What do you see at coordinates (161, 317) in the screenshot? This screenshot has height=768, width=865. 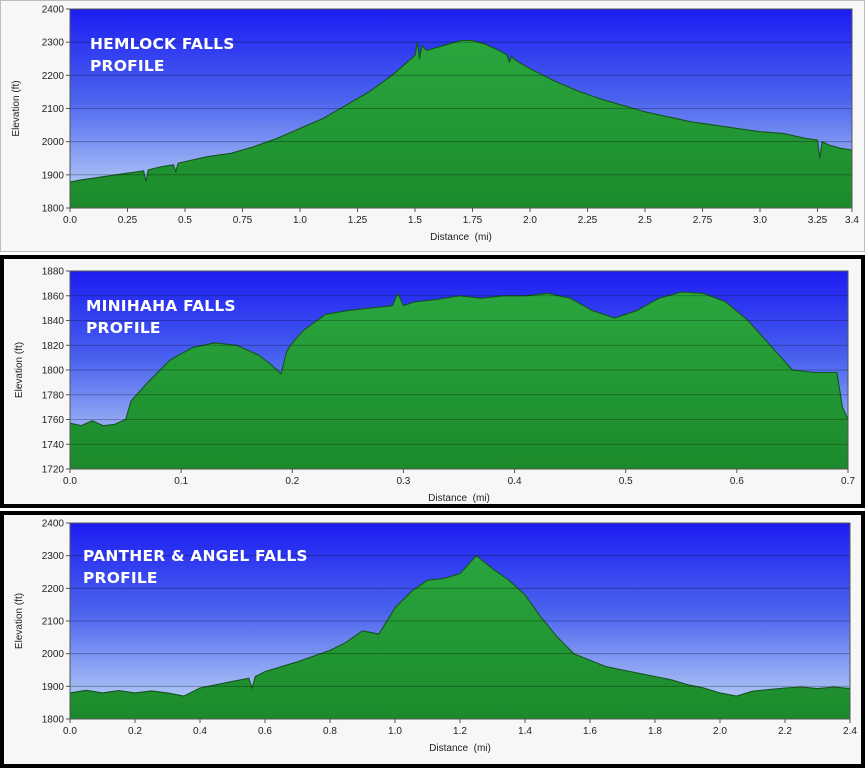 I see `chart-title: MINIHAHA FALLS PROFILE` at bounding box center [161, 317].